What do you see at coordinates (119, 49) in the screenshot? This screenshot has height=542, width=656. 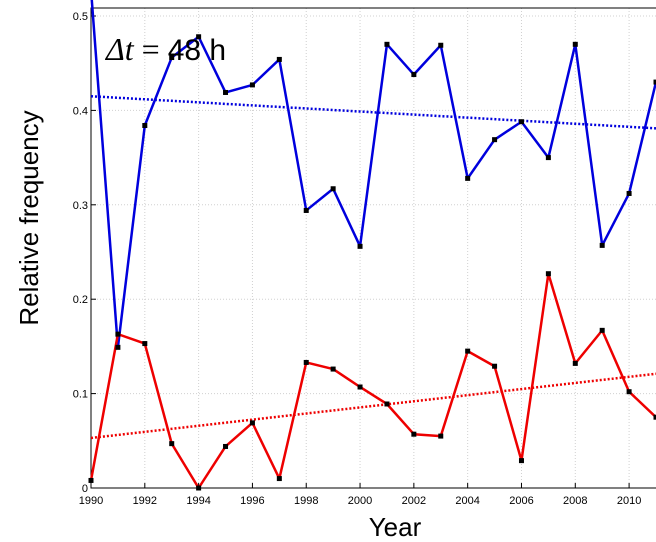 I see `annotation-symbol: Δt` at bounding box center [119, 49].